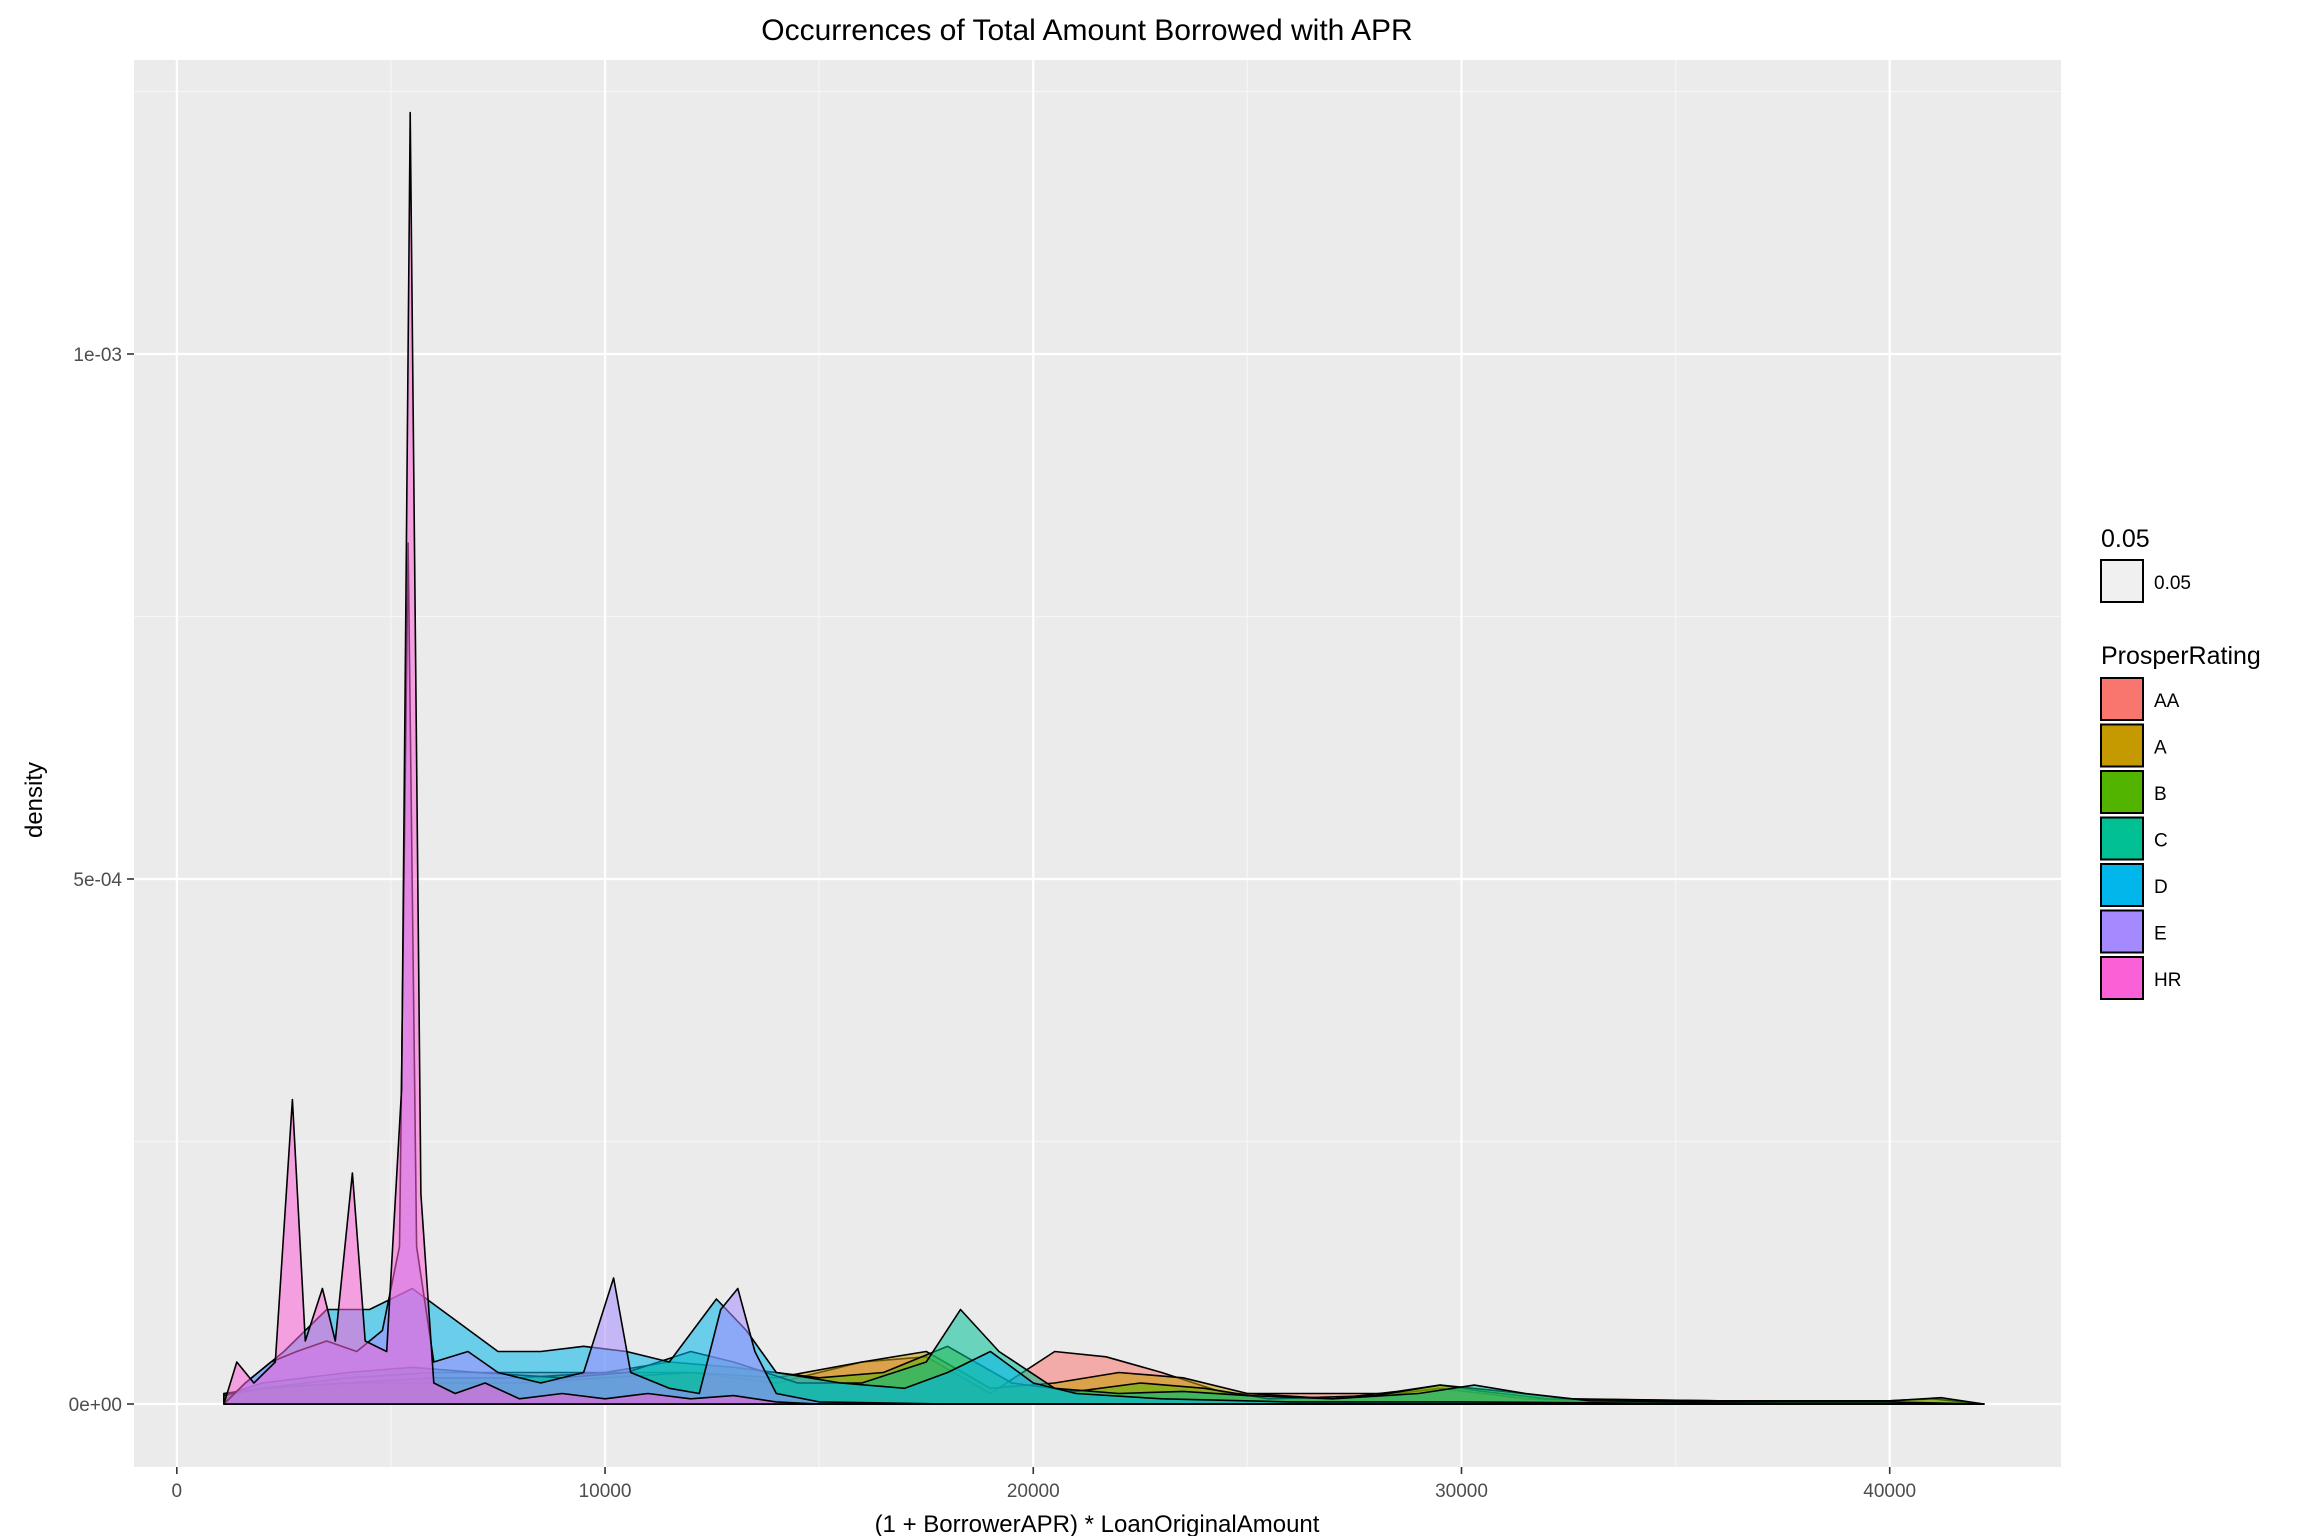 This screenshot has height=1536, width=2304. What do you see at coordinates (605, 1491) in the screenshot?
I see `x-tick-label: 10000` at bounding box center [605, 1491].